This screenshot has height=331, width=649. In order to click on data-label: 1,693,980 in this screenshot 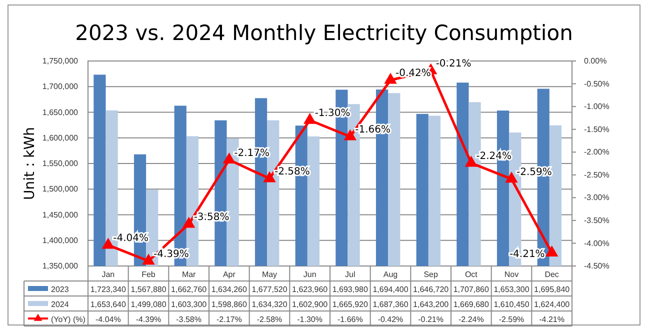, I will do `click(350, 289)`.